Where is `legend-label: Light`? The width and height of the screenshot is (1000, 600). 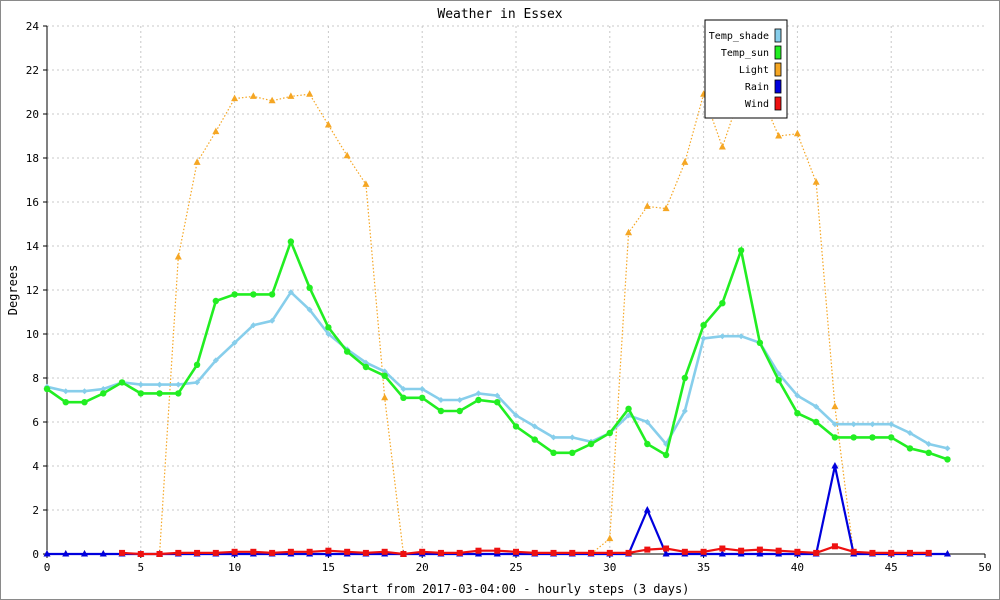 legend-label: Light is located at coordinates (754, 70).